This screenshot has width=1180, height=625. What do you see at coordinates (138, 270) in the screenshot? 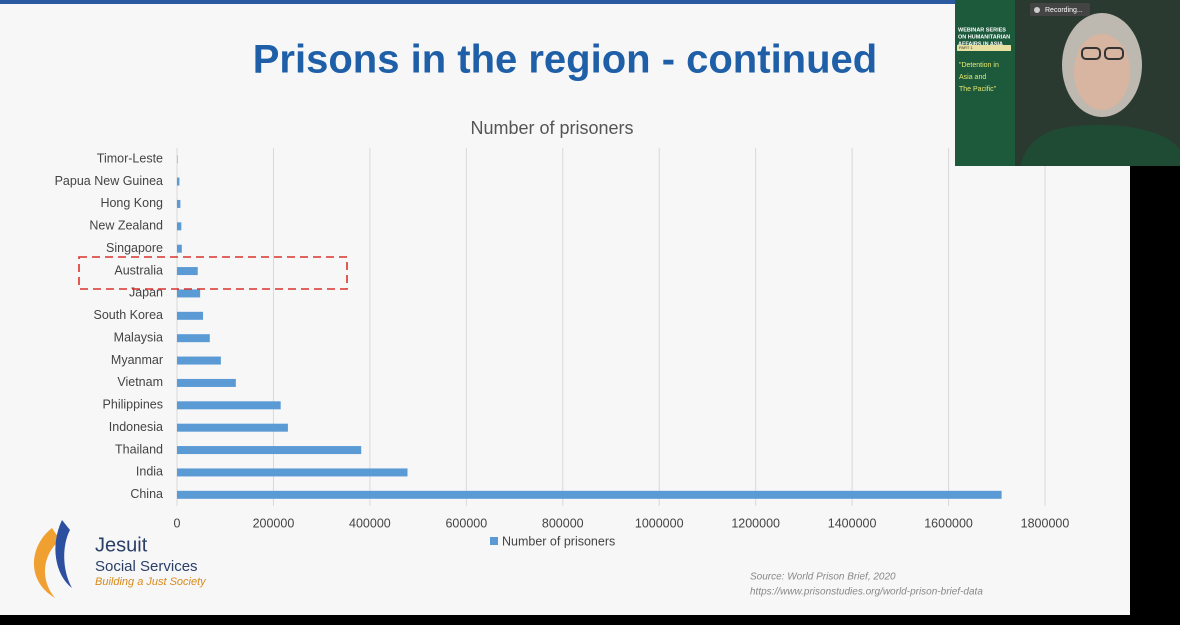
I see `y-tick-label: Australia` at bounding box center [138, 270].